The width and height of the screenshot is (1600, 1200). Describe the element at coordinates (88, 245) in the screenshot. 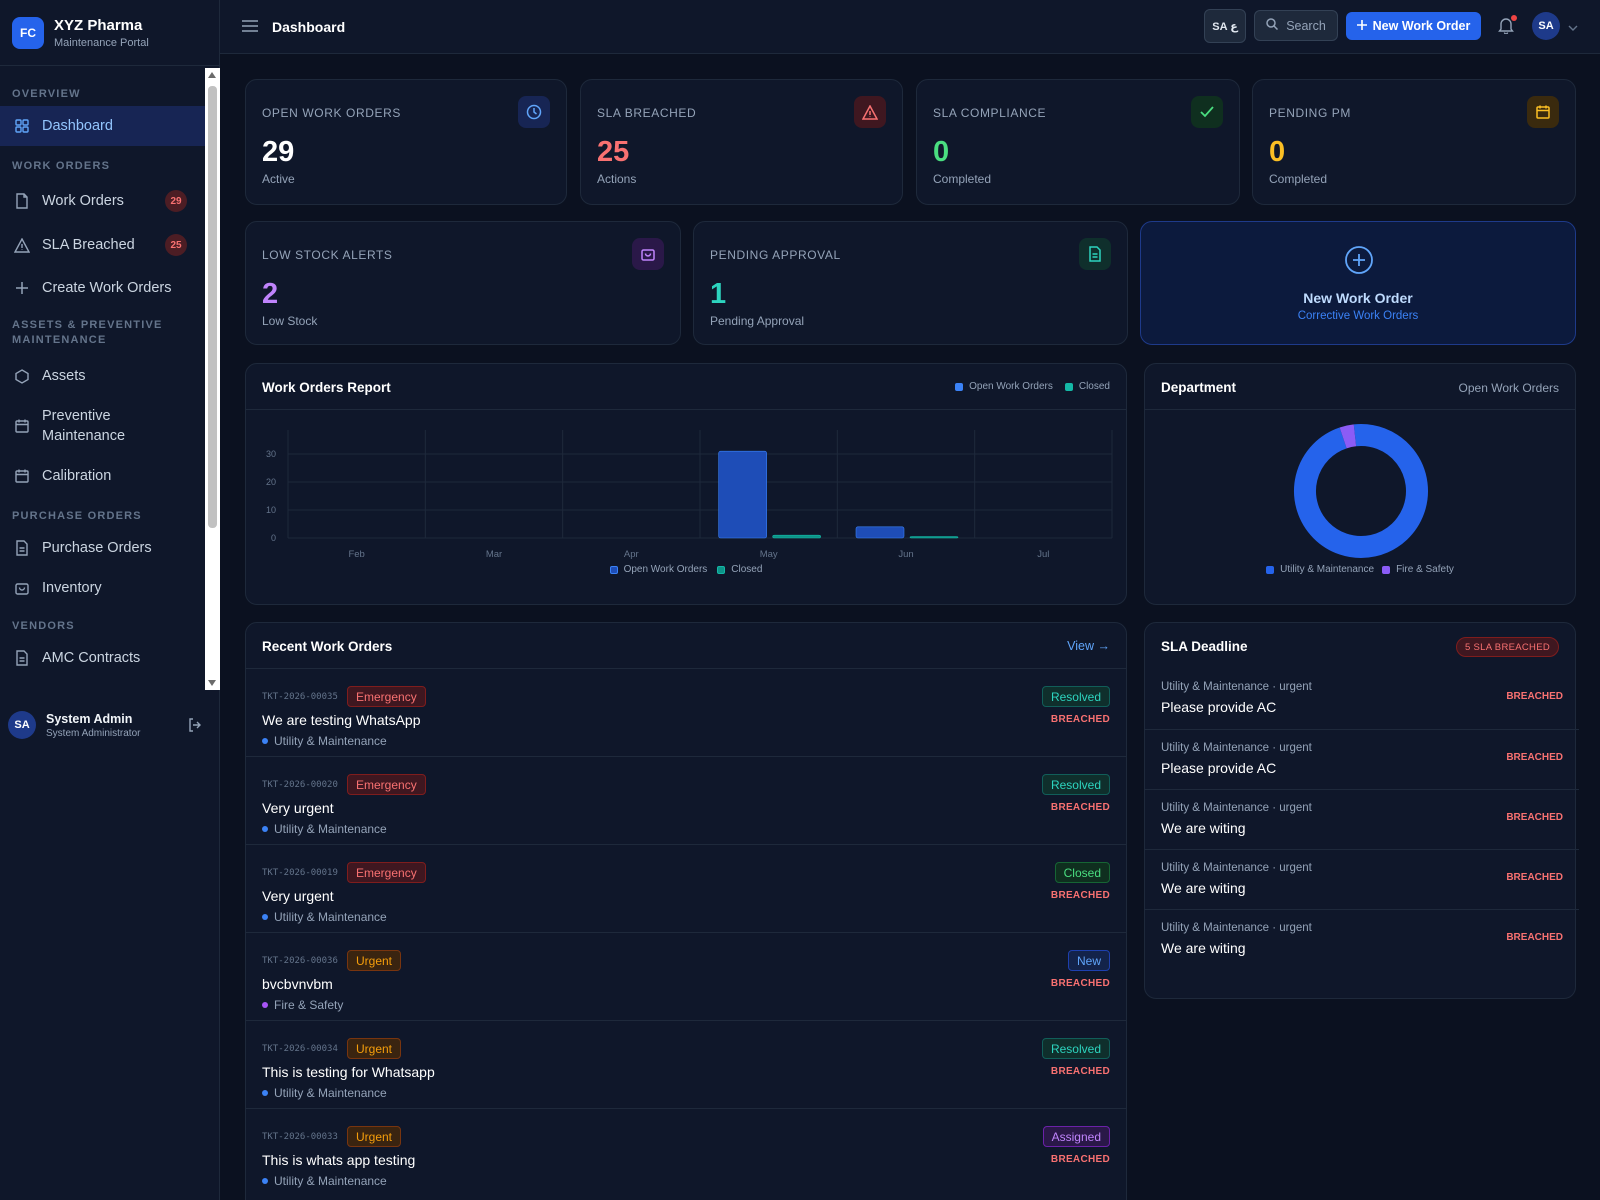

I see `sidebar-item-label: SLA Breached` at that location.